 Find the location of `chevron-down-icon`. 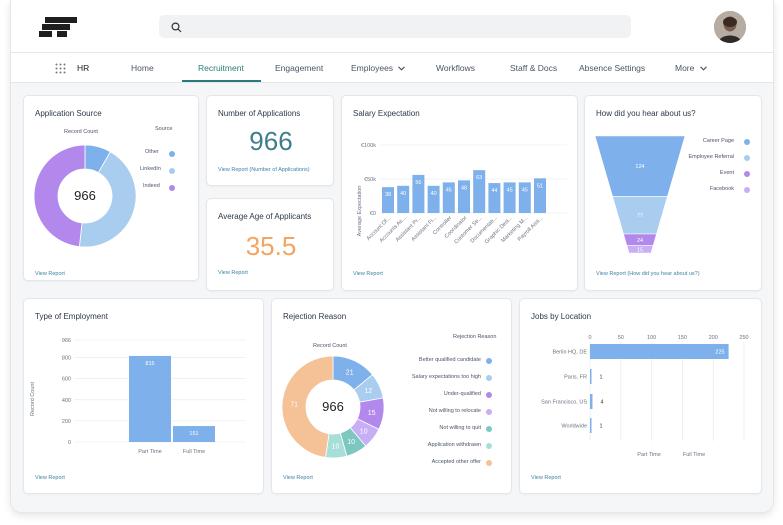

chevron-down-icon is located at coordinates (703, 68).